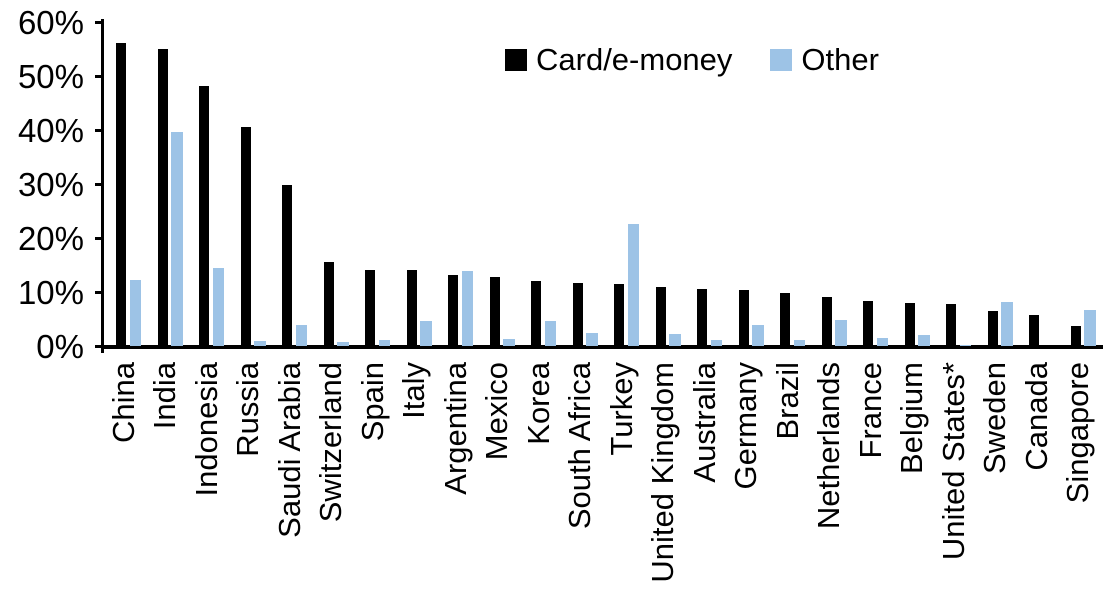 This screenshot has height=594, width=1112. I want to click on x-axis-label-switzerland: Switzerland, so click(331, 442).